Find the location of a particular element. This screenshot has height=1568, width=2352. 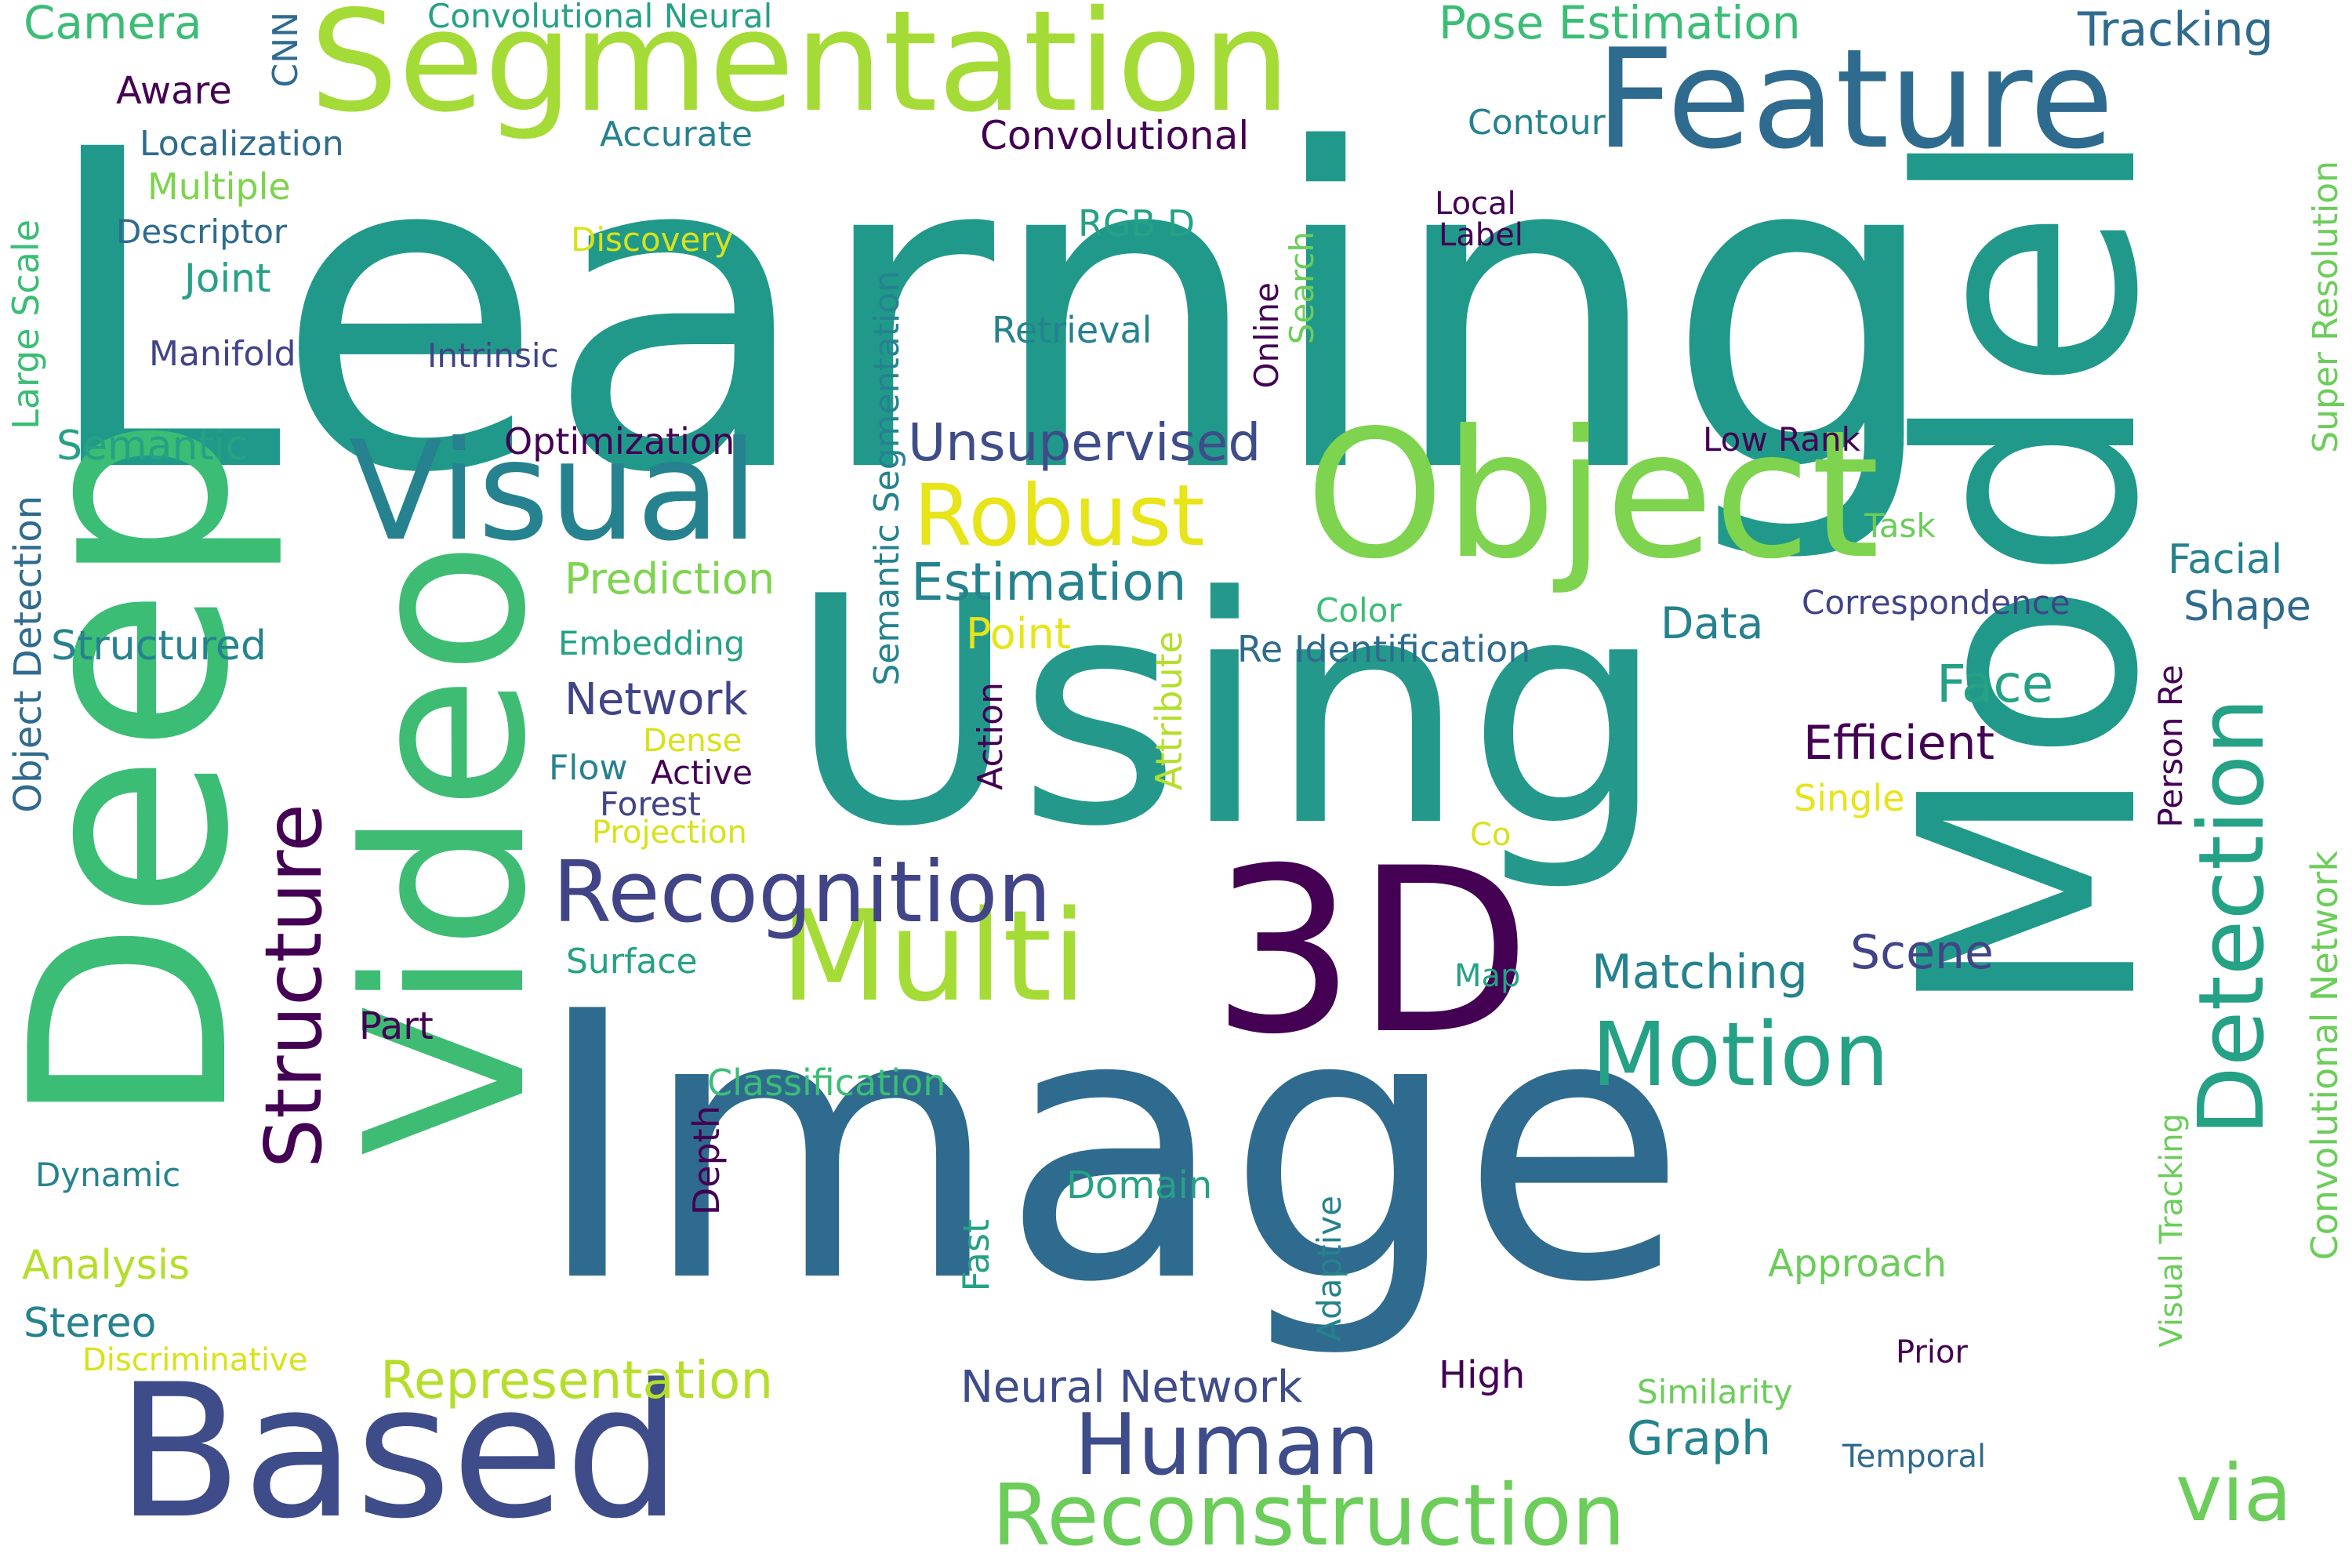

word-scene: Scene is located at coordinates (1922, 953).